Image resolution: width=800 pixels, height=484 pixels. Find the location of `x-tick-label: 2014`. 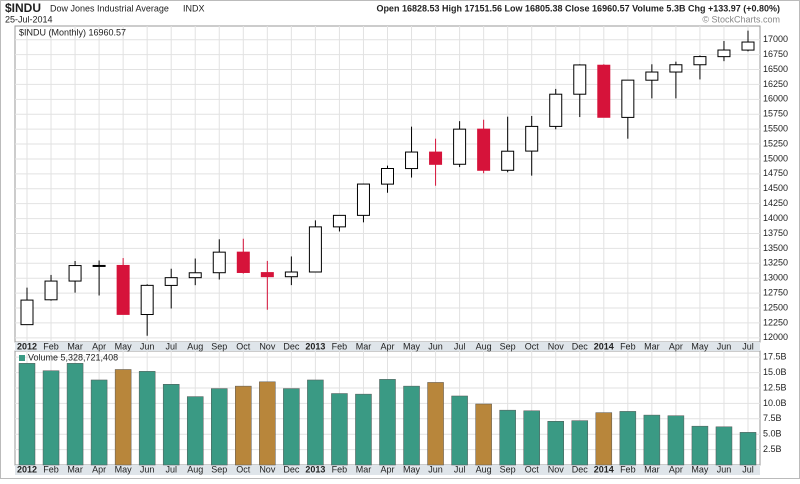

x-tick-label: 2014 is located at coordinates (604, 469).